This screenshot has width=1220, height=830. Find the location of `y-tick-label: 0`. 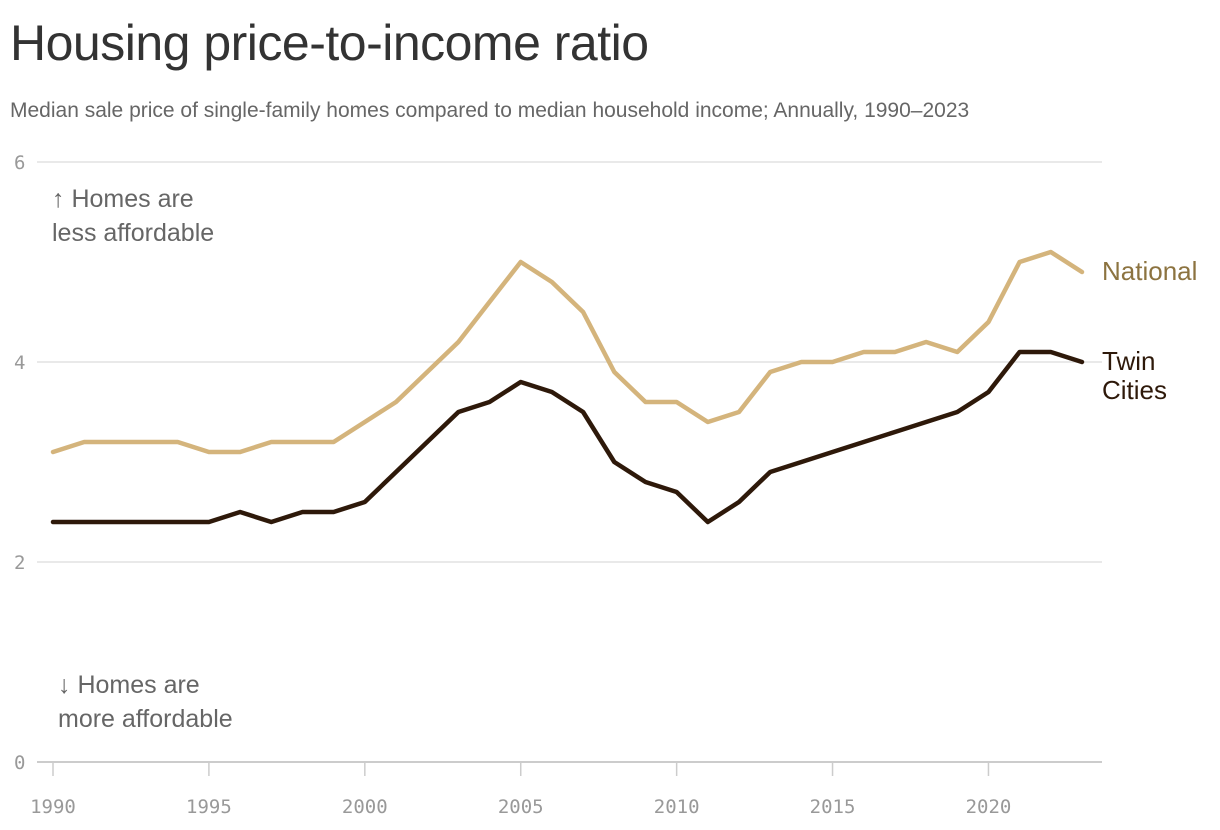

y-tick-label: 0 is located at coordinates (19, 763).